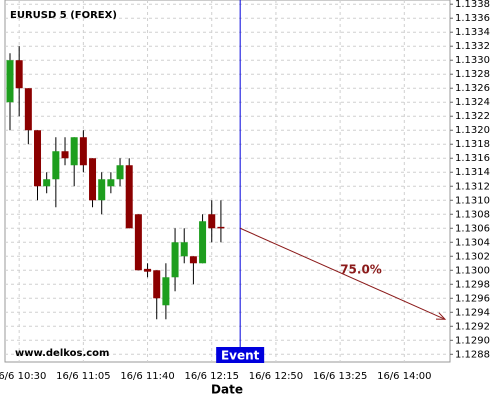 This screenshot has height=400, width=500. I want to click on x-tick-label: 16/6 12:50, so click(276, 376).